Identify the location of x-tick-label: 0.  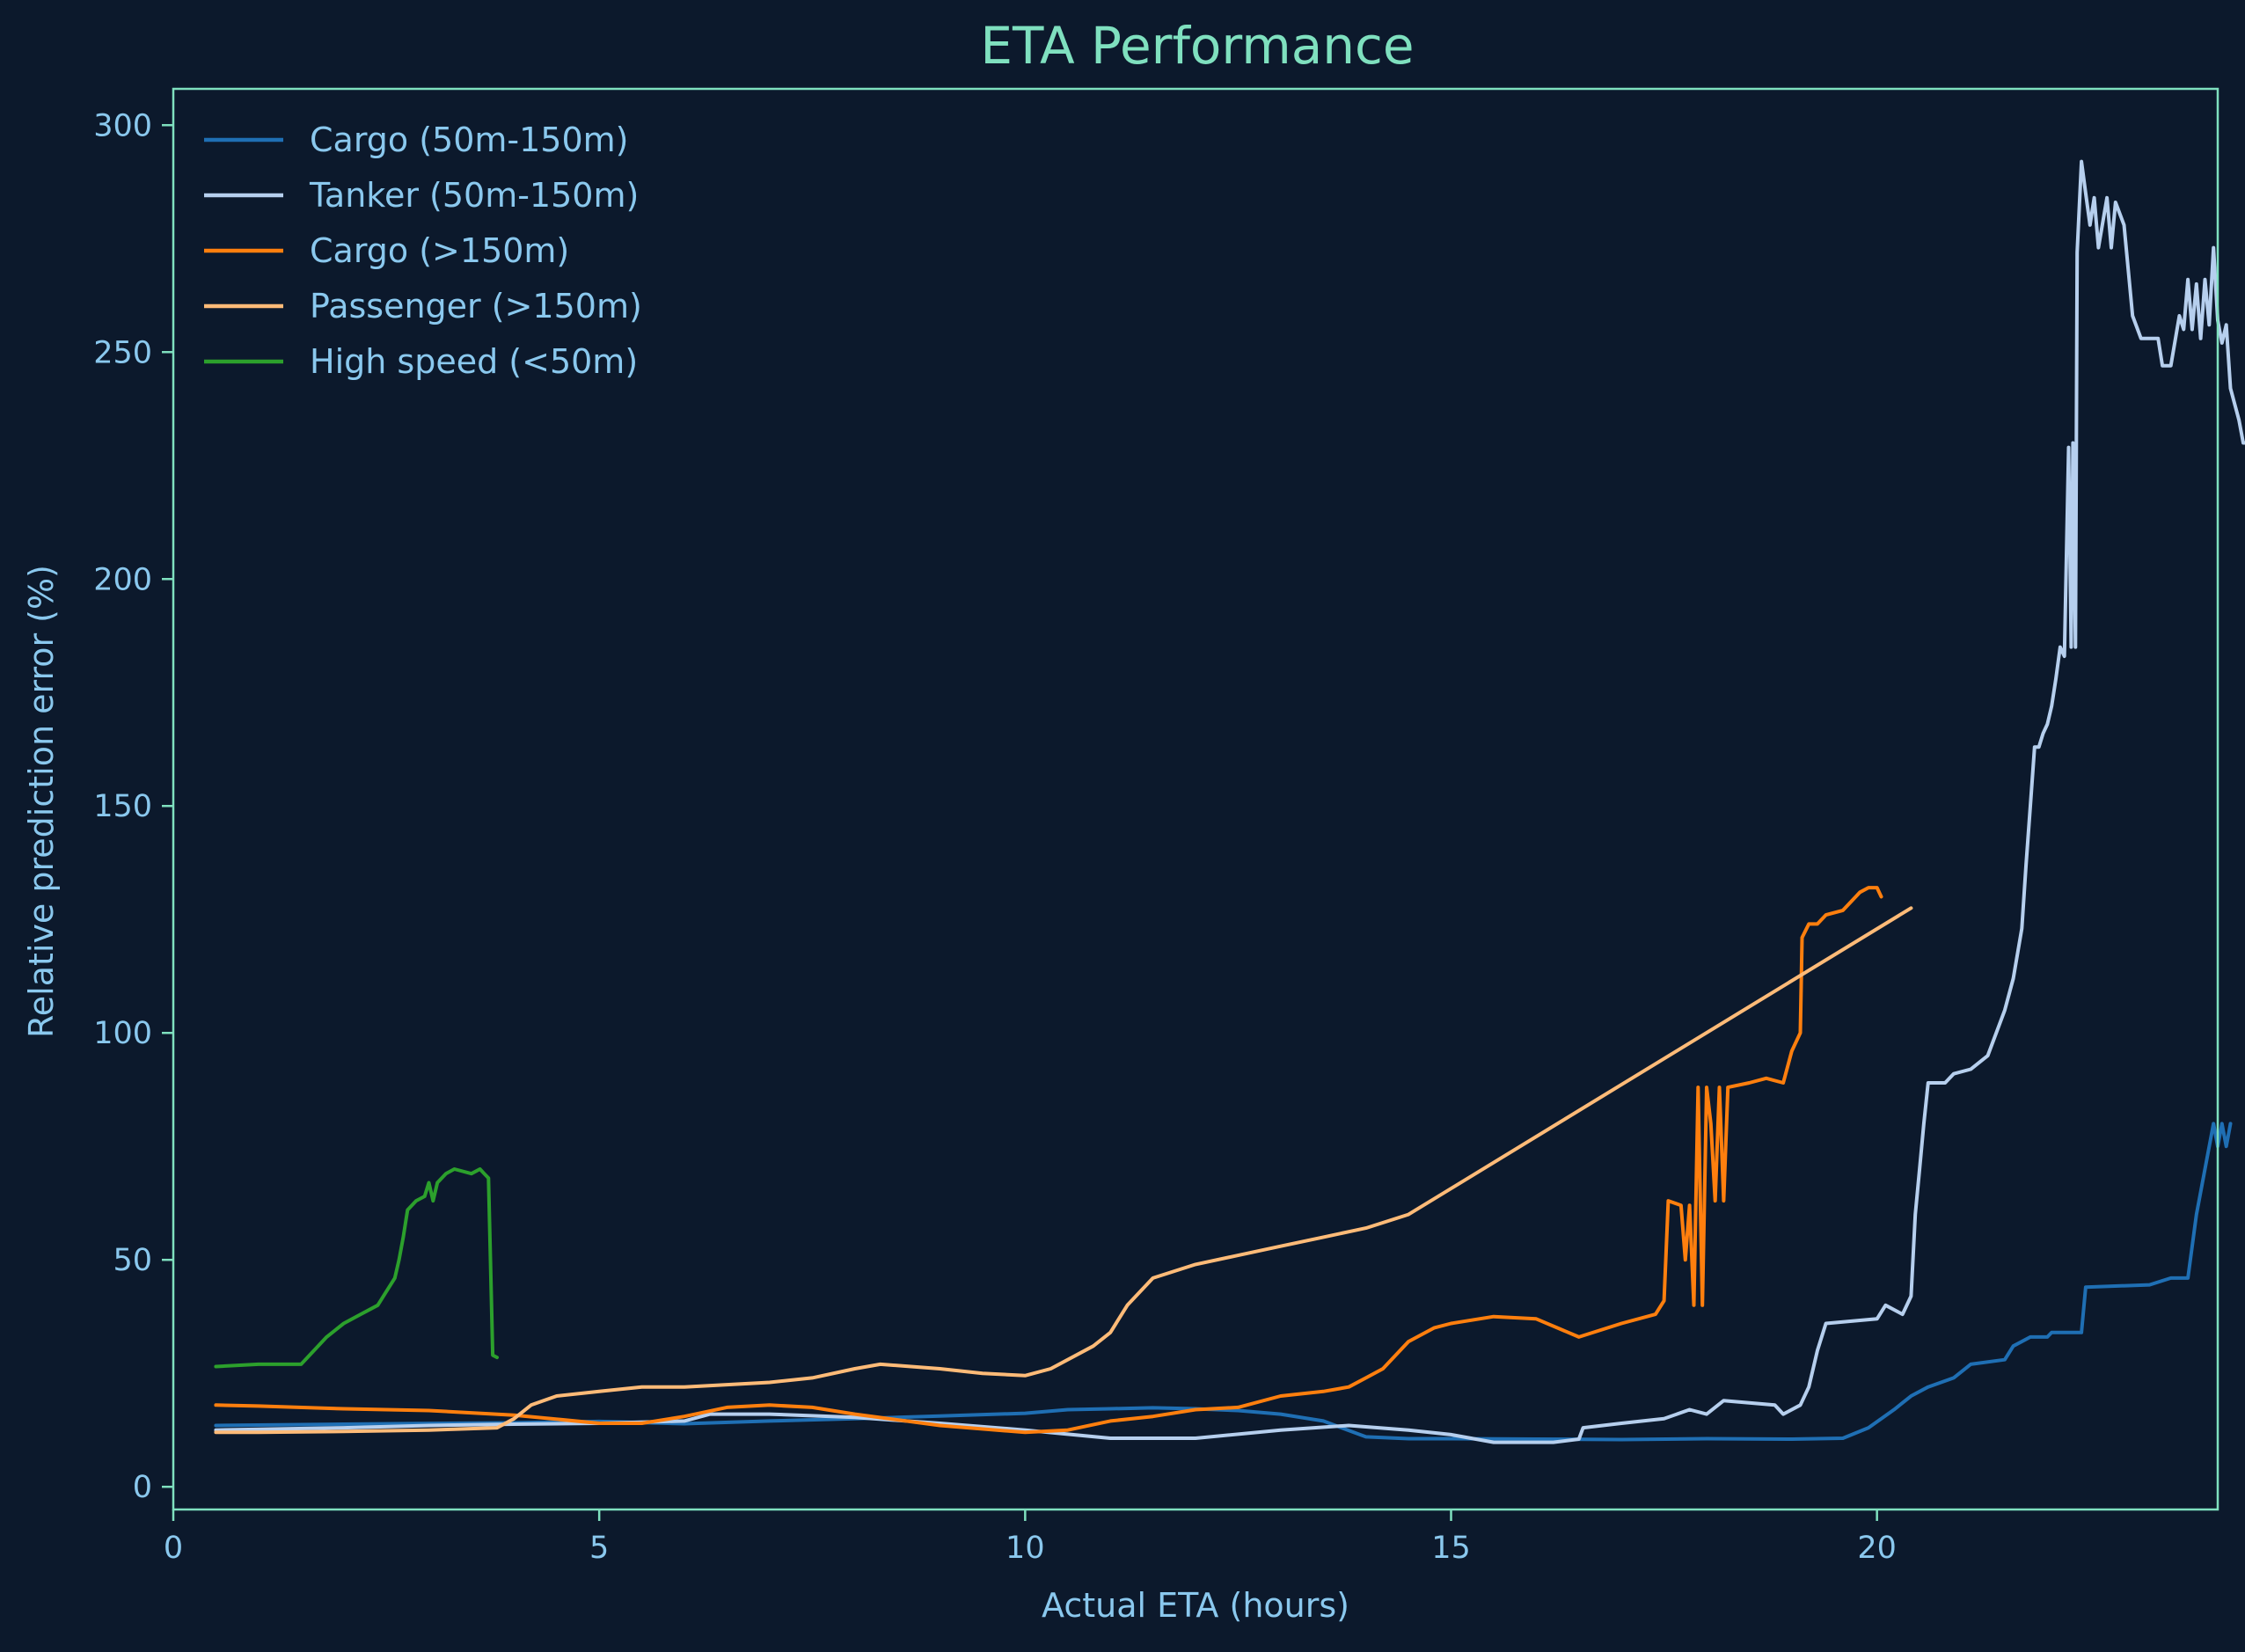
(174, 1548).